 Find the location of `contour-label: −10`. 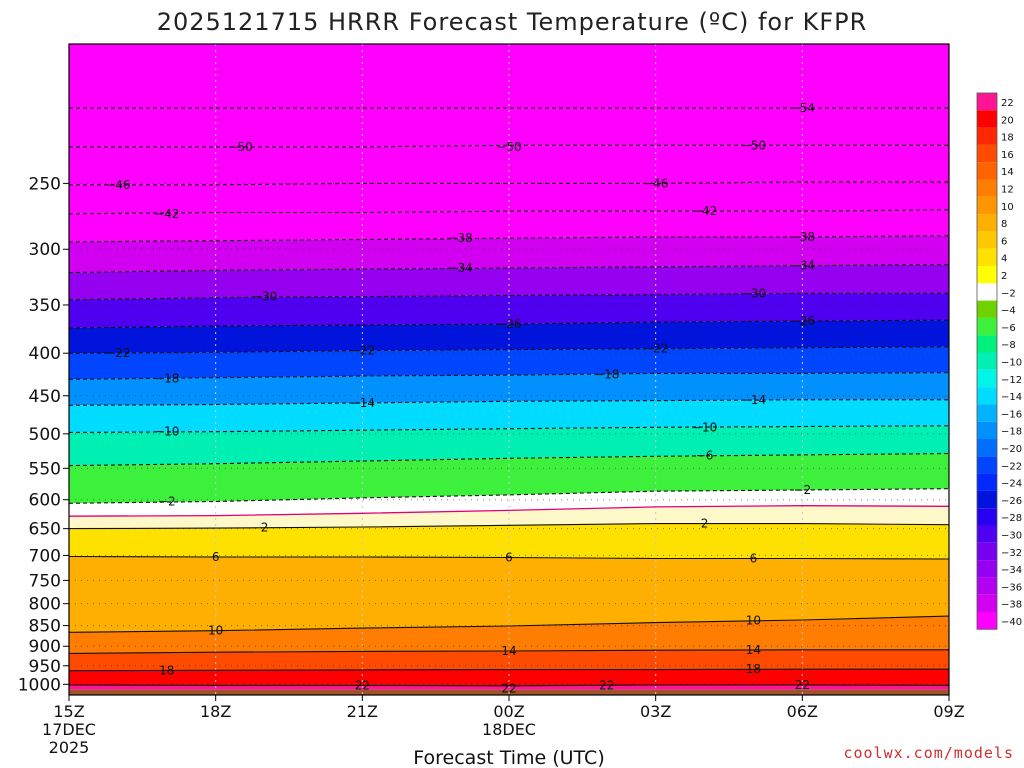

contour-label: −10 is located at coordinates (704, 427).